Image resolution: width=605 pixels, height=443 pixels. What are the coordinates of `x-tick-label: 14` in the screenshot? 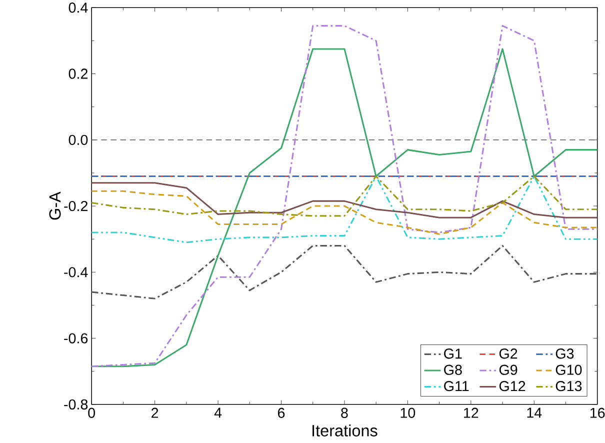 It's located at (534, 413).